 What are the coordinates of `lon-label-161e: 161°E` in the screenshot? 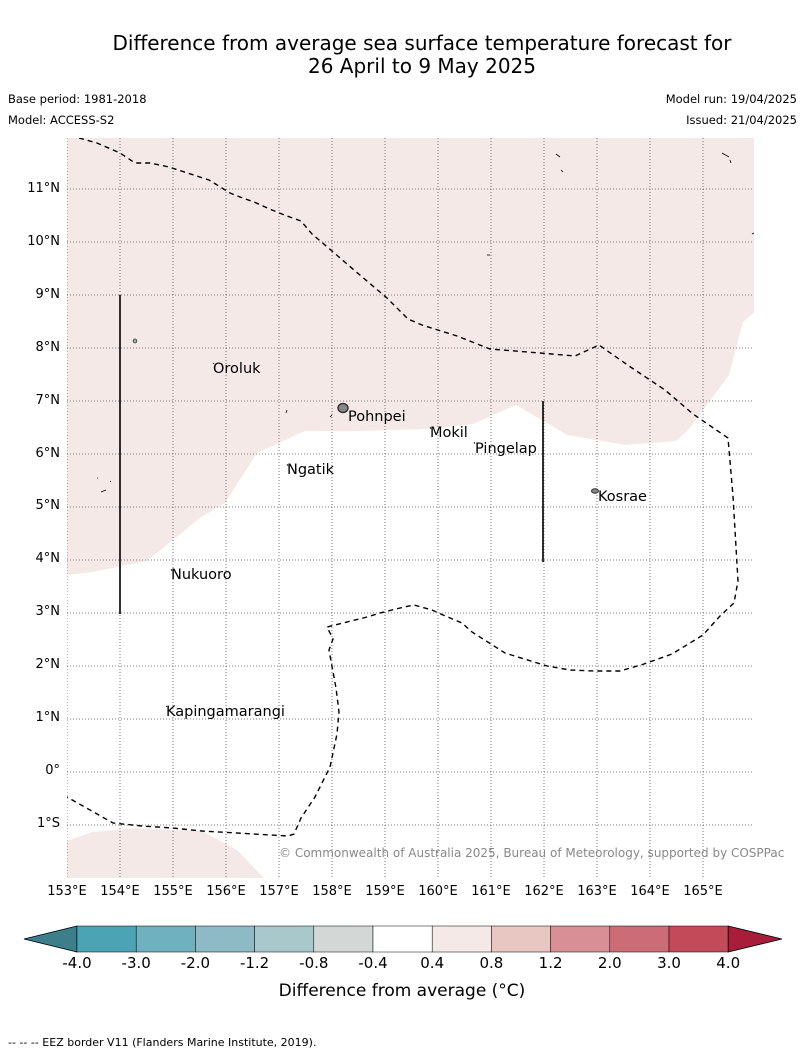 It's located at (491, 891).